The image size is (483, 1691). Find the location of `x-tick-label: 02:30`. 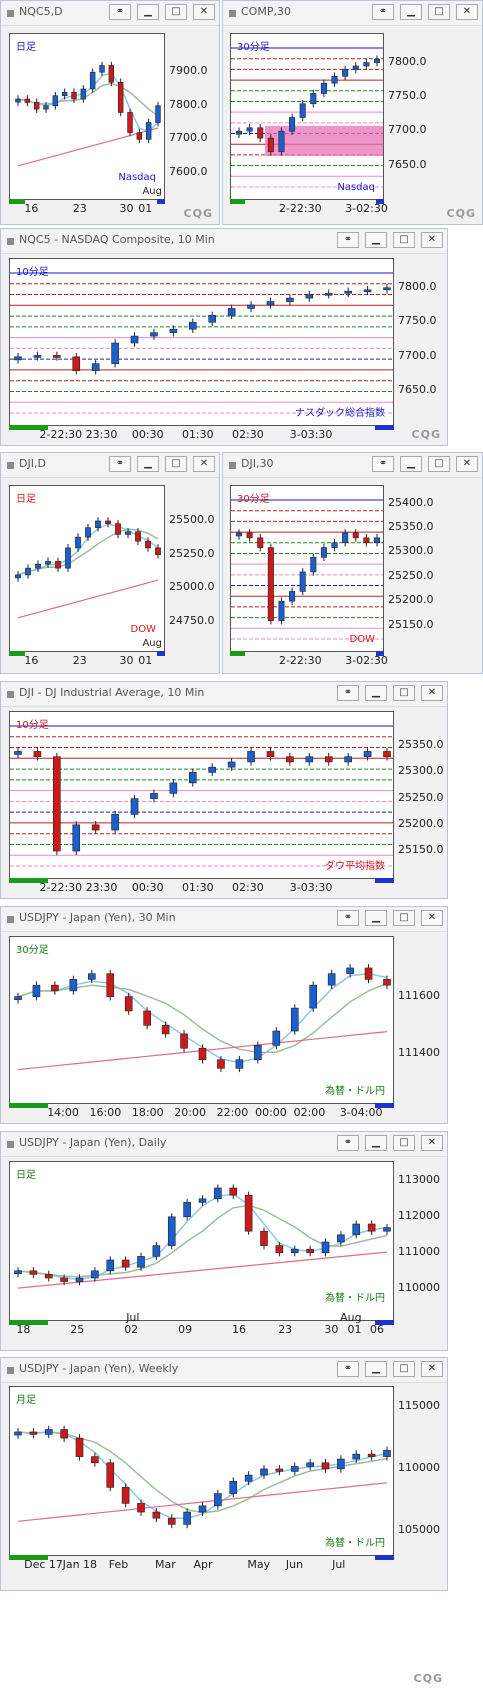

x-tick-label: 02:30 is located at coordinates (248, 434).